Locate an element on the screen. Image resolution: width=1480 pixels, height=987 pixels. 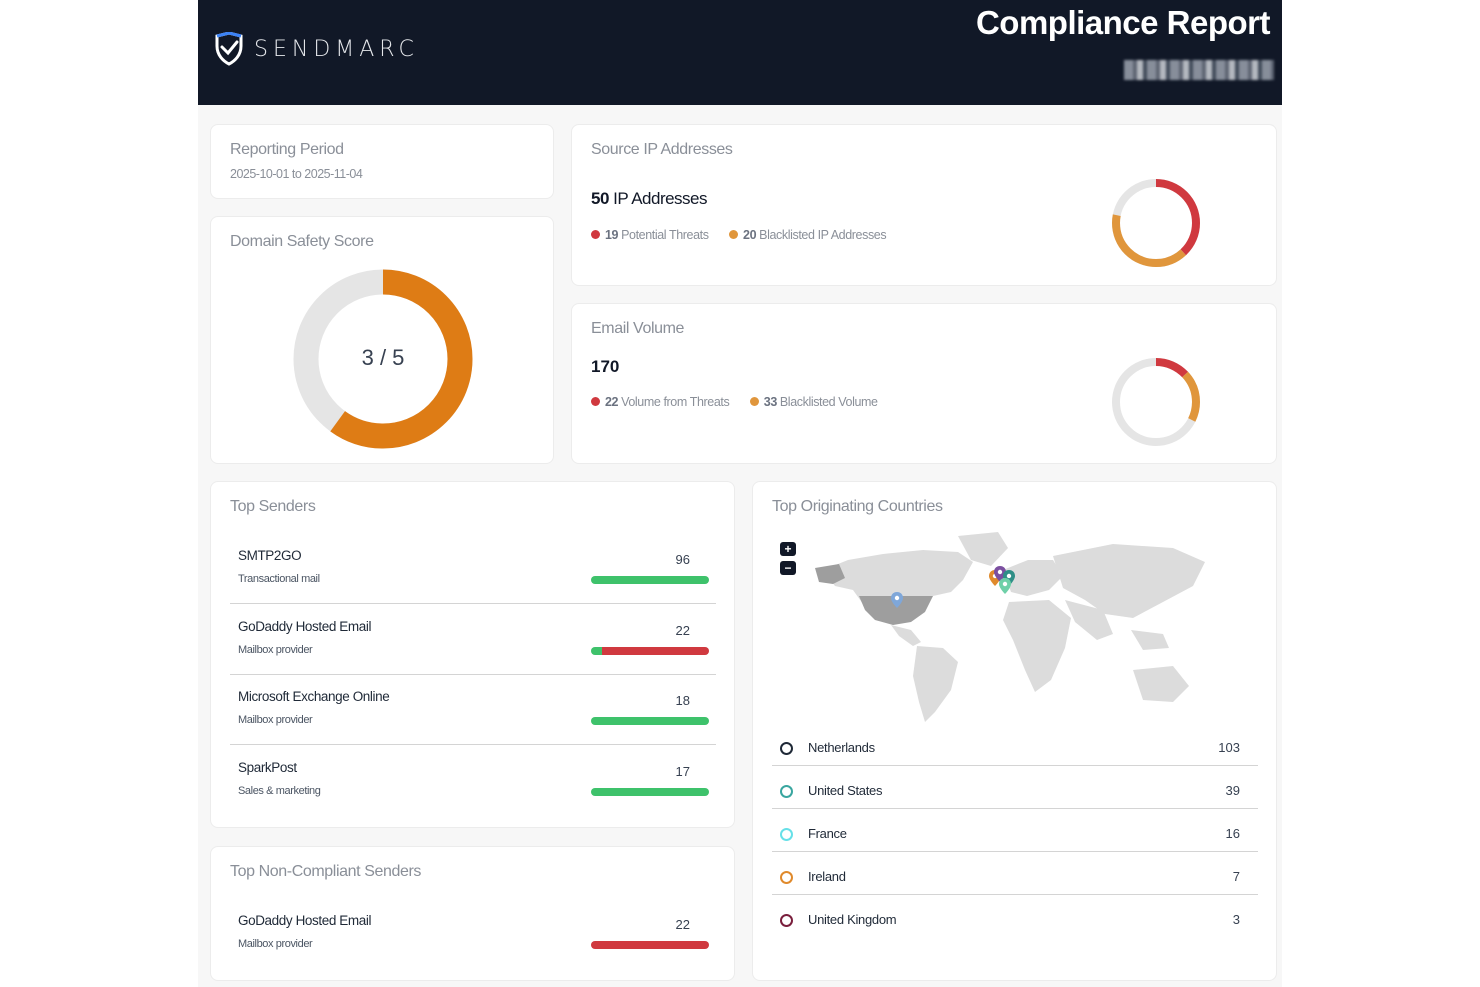
sender-type: Transactional mail is located at coordinates (279, 579).